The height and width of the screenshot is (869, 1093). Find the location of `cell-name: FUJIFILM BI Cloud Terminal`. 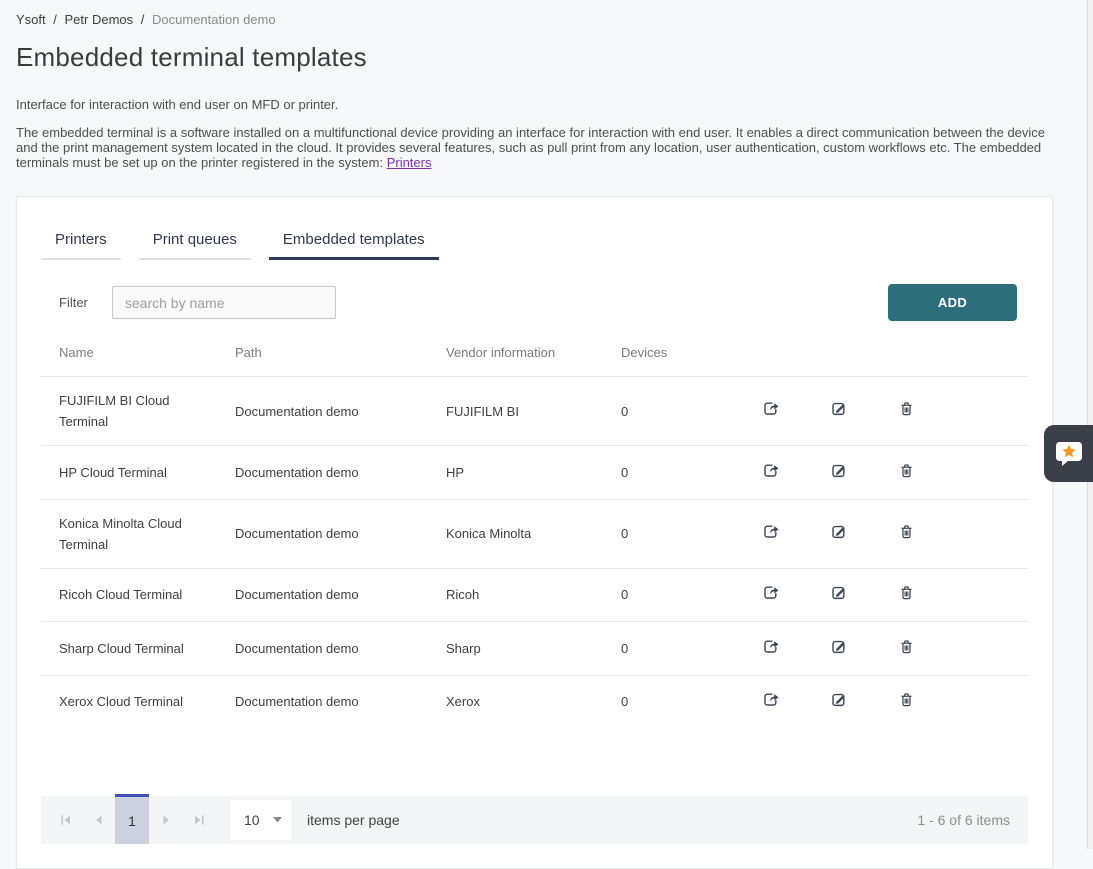

cell-name: FUJIFILM BI Cloud Terminal is located at coordinates (114, 411).